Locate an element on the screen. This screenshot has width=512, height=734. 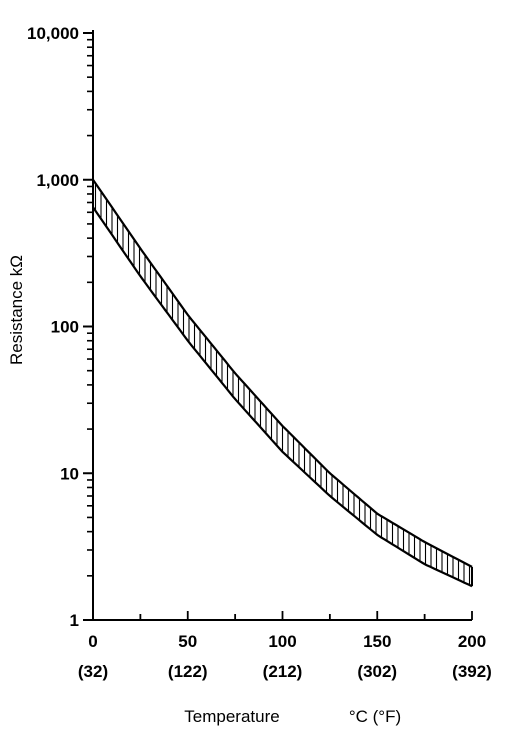
x-tick-label-f: (302) is located at coordinates (377, 671).